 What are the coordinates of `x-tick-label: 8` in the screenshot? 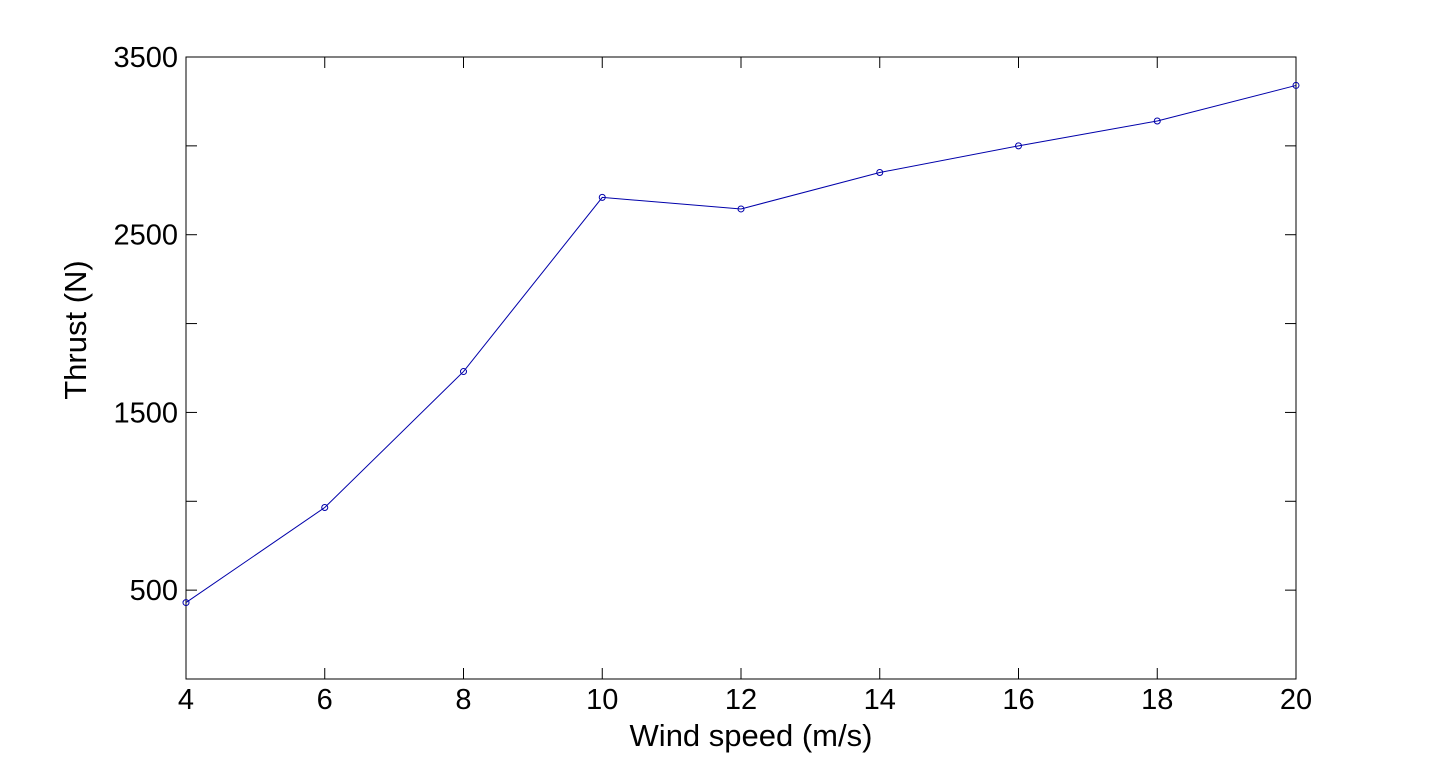 It's located at (463, 700).